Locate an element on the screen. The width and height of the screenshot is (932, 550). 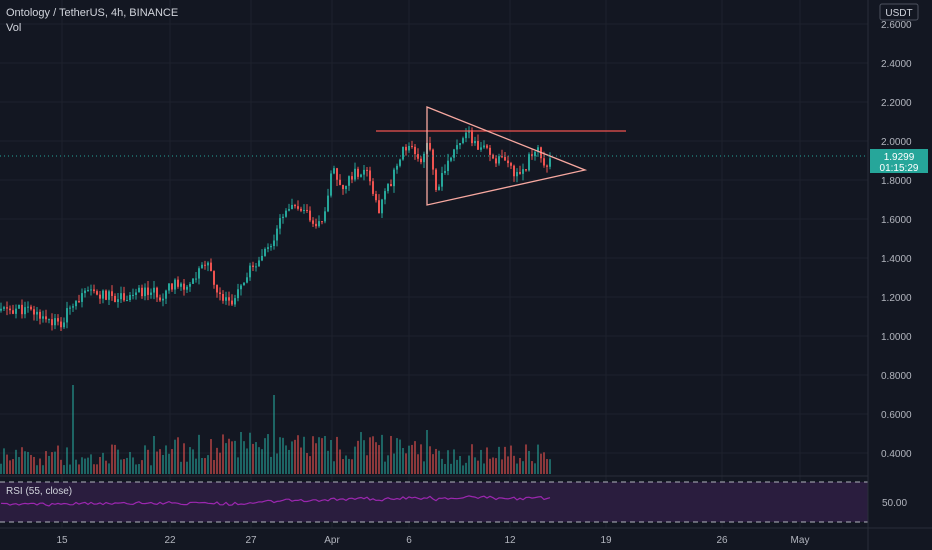
symbol-title: Ontology / TetherUS, 4h, BINANCE is located at coordinates (92, 13).